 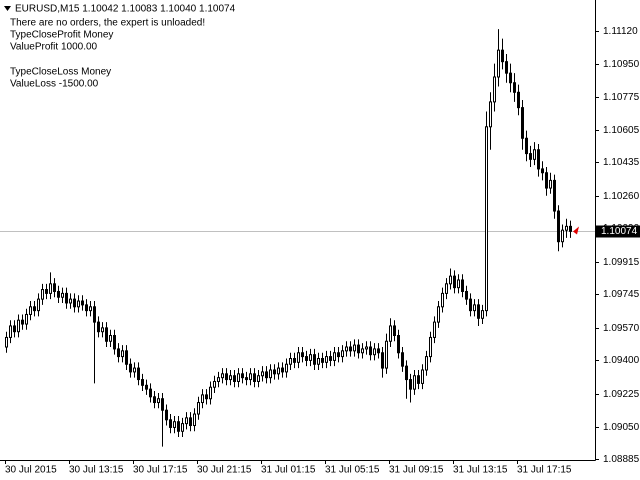 I want to click on comment-line: TypeCloseProfit Money, so click(x=61, y=35).